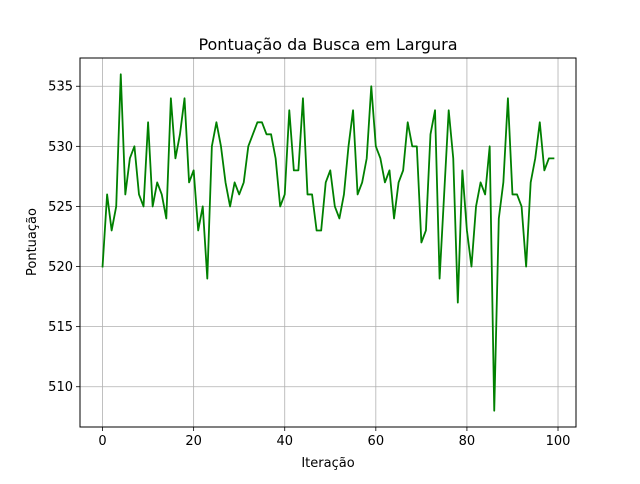 The image size is (640, 484). Describe the element at coordinates (60, 147) in the screenshot. I see `y-tick-label: 530` at that location.